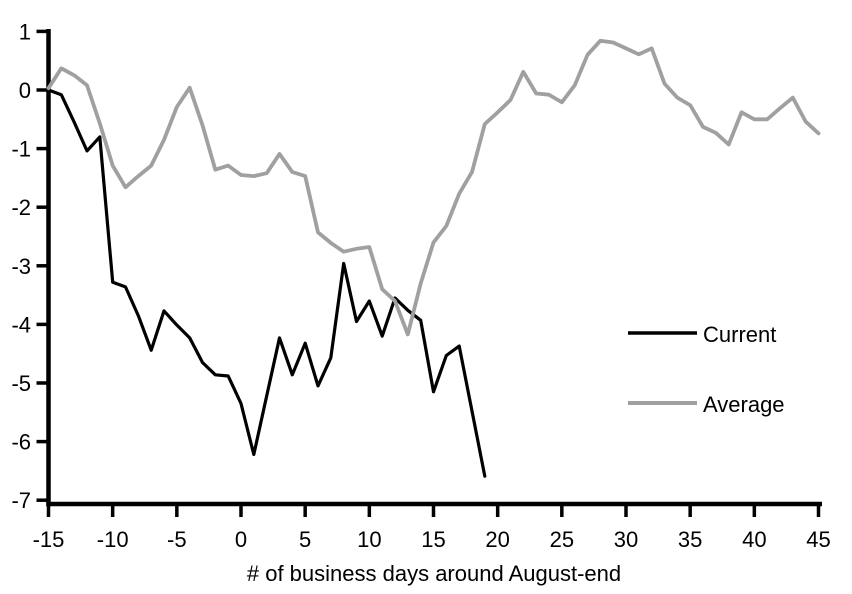 The width and height of the screenshot is (852, 594). I want to click on x-tick-label: 40, so click(754, 539).